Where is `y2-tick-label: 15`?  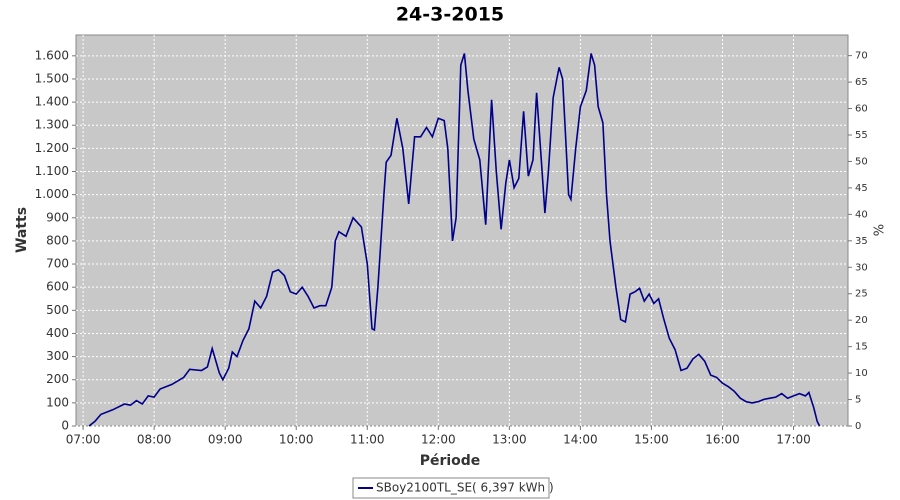 y2-tick-label: 15 is located at coordinates (861, 347).